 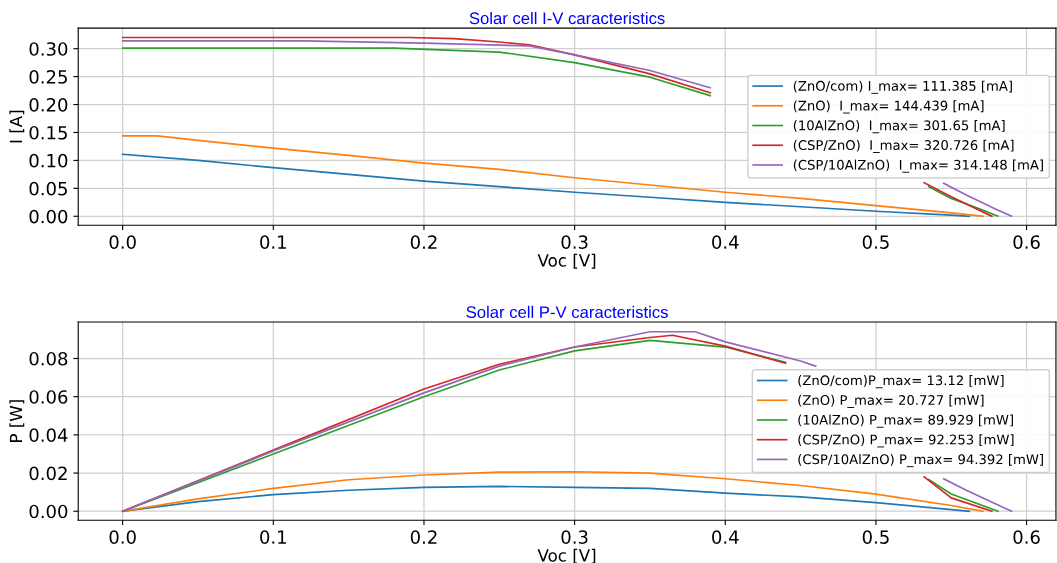 What do you see at coordinates (902, 87) in the screenshot?
I see `legend-label: (ZnO/com) I_max= 111.385 [mA]` at bounding box center [902, 87].